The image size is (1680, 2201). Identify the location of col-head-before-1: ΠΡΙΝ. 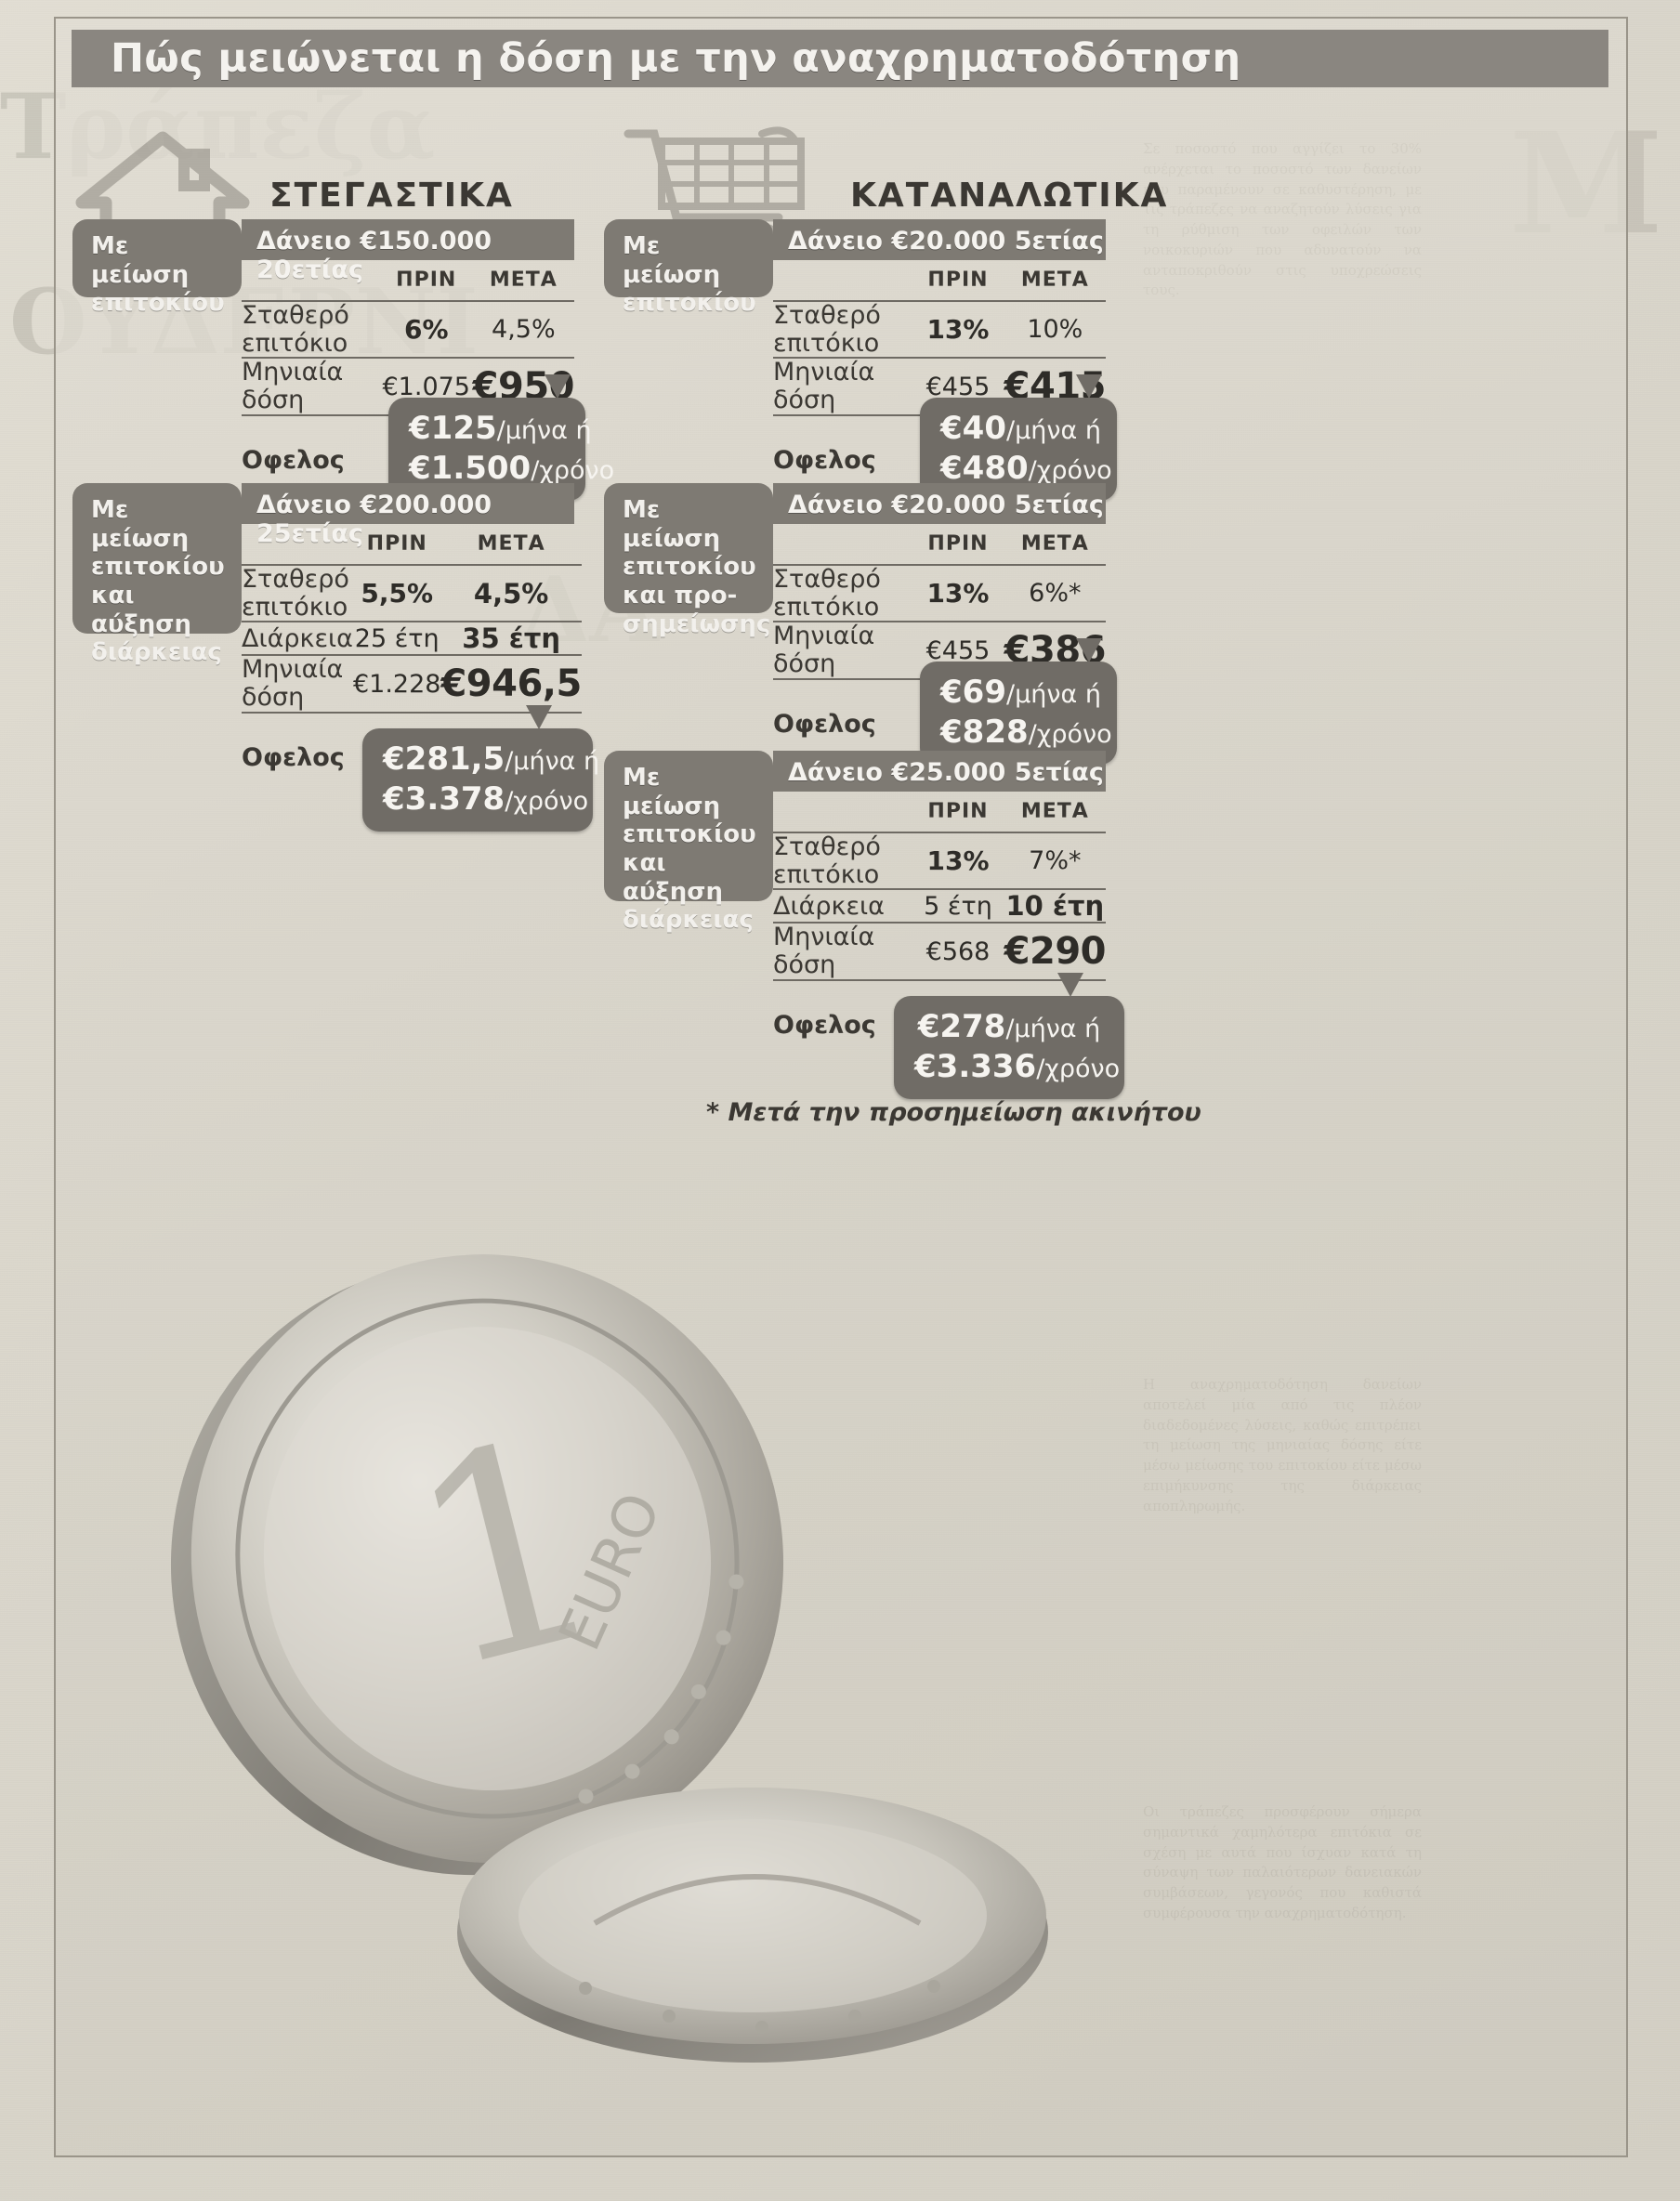
(396, 544).